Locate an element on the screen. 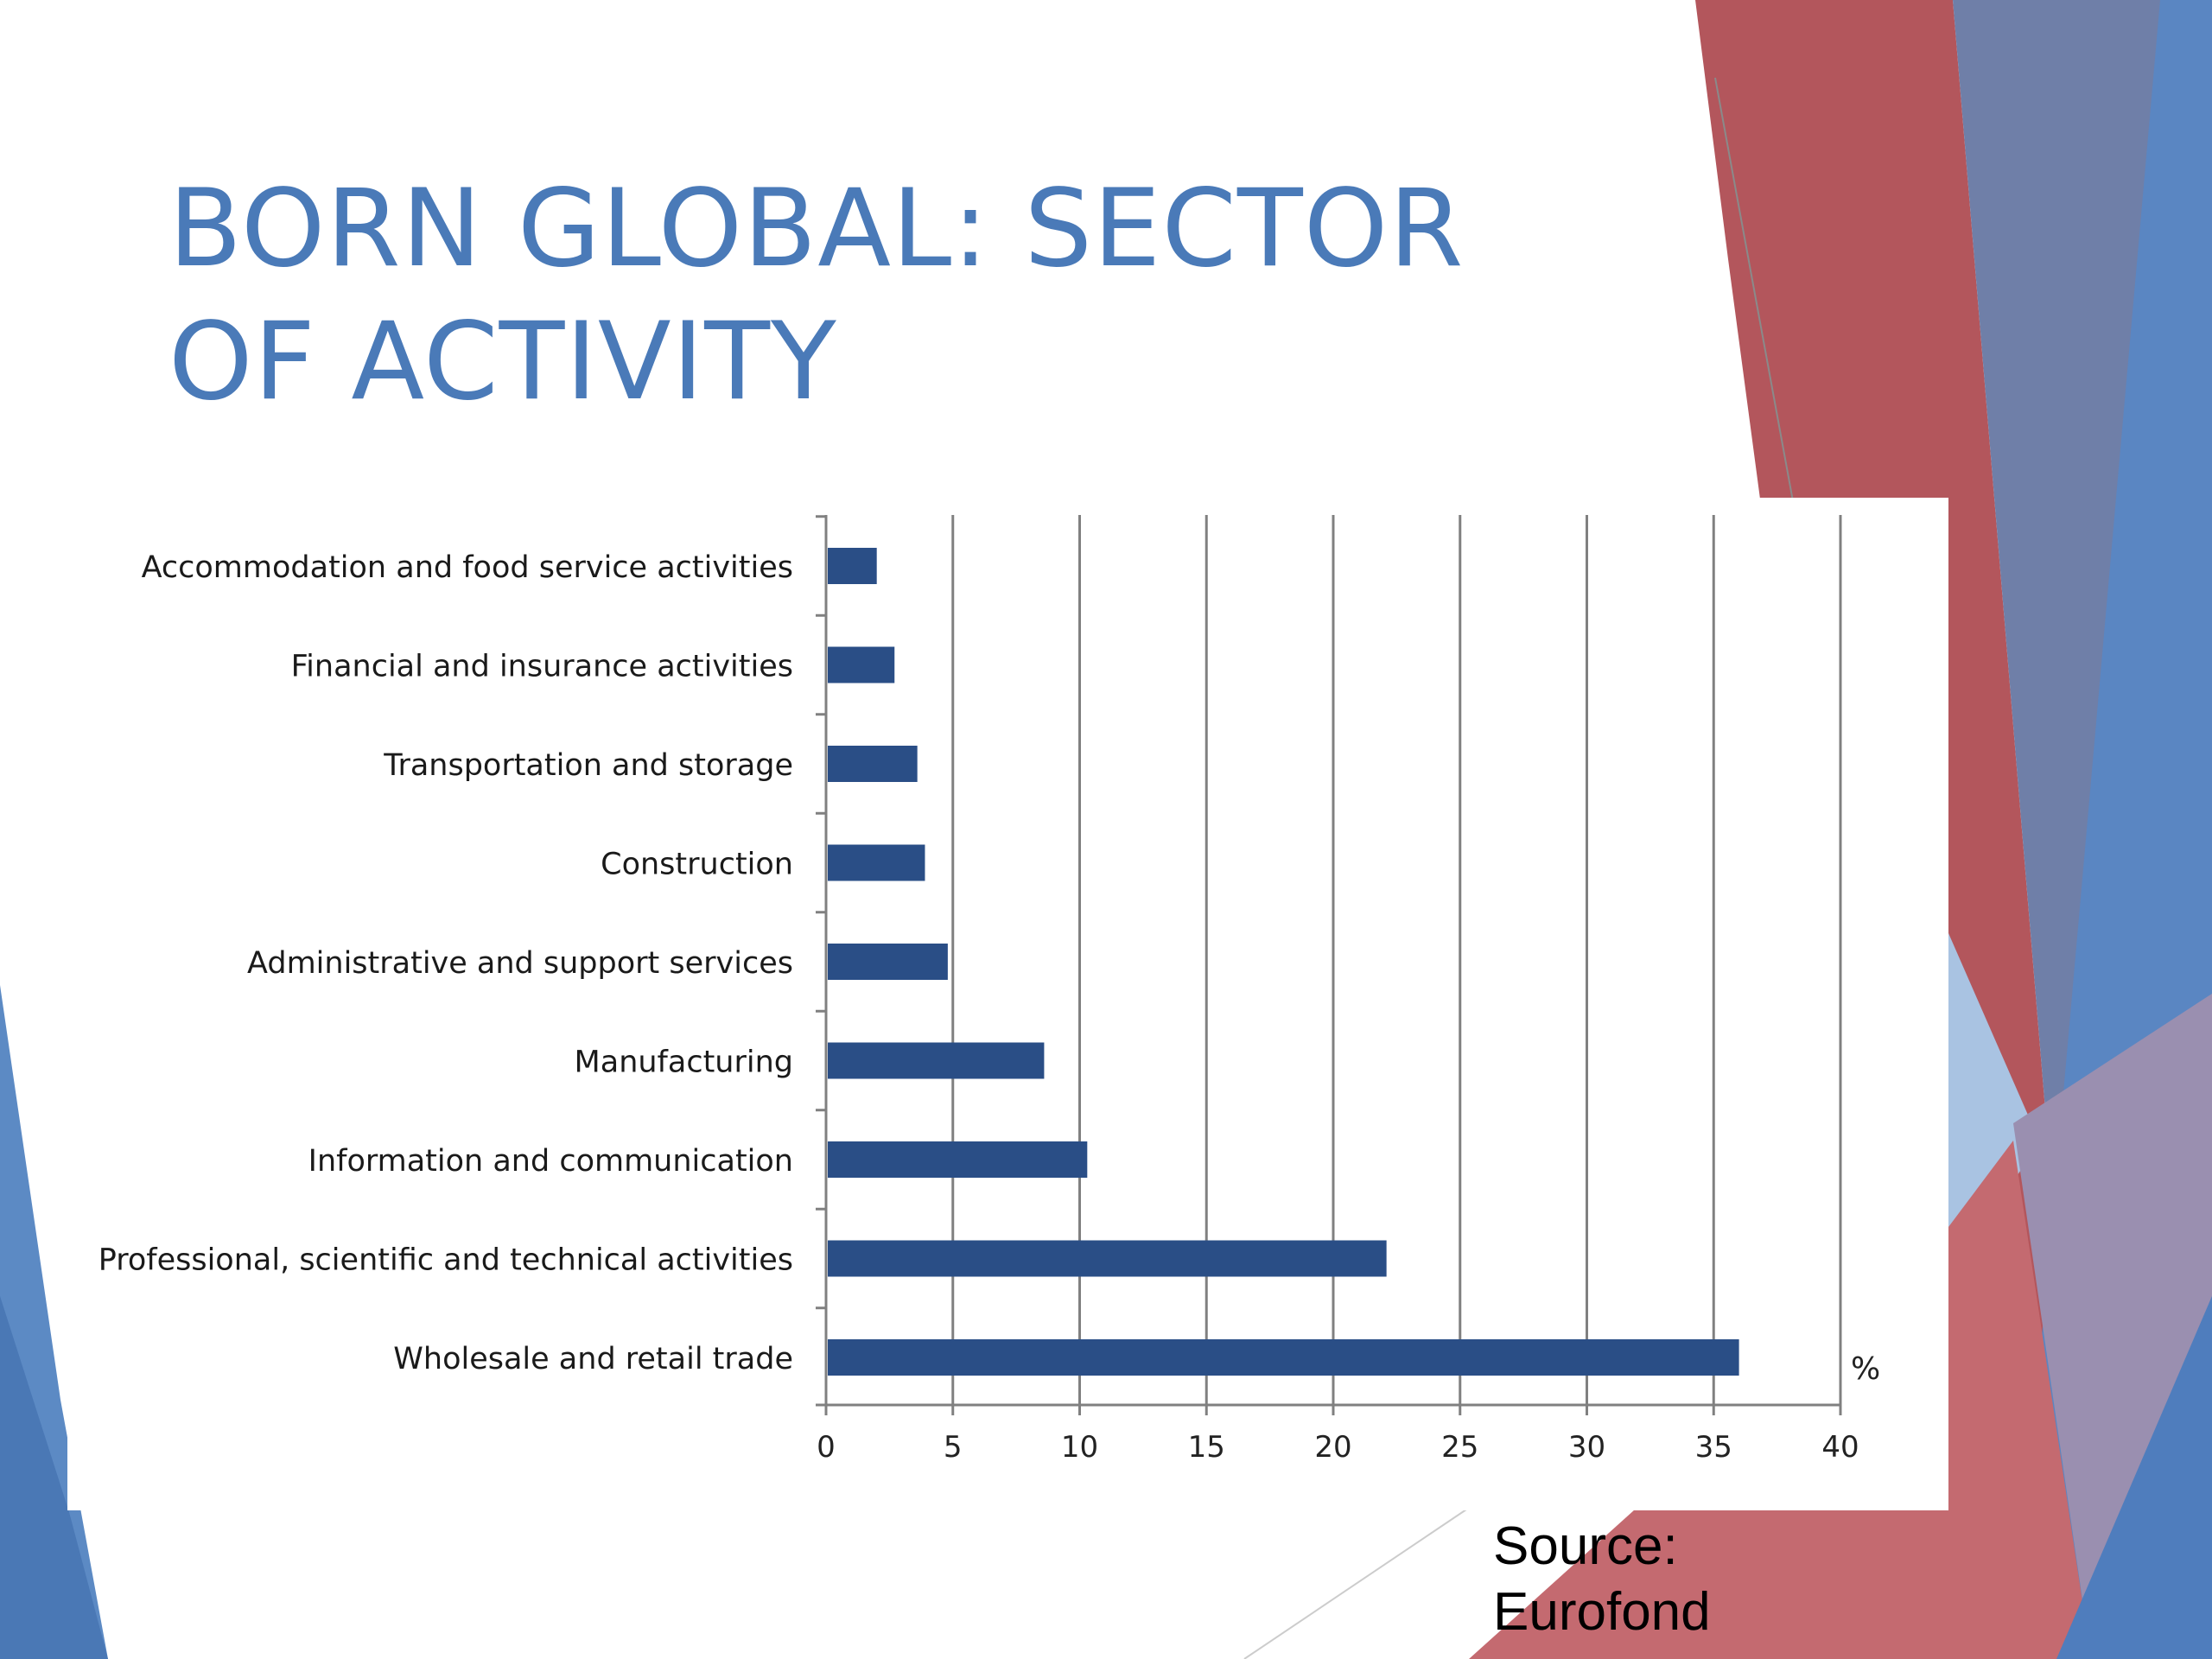 Image resolution: width=2212 pixels, height=1659 pixels. unit-label: % is located at coordinates (1865, 1369).